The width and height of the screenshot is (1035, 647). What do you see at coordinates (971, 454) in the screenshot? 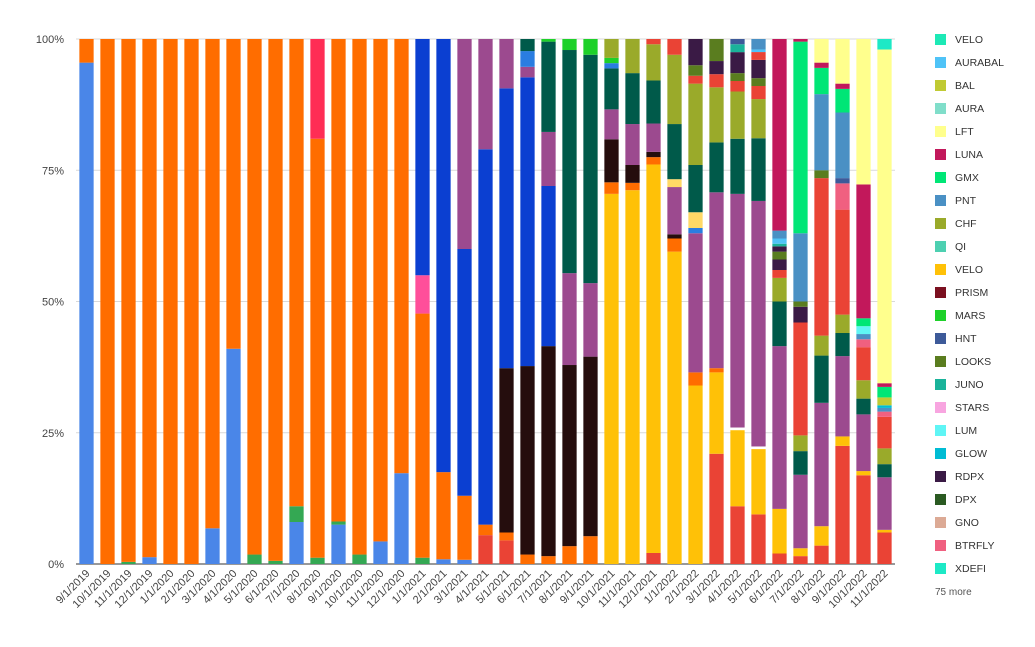
I see `legend-label: GLOW` at bounding box center [971, 454].